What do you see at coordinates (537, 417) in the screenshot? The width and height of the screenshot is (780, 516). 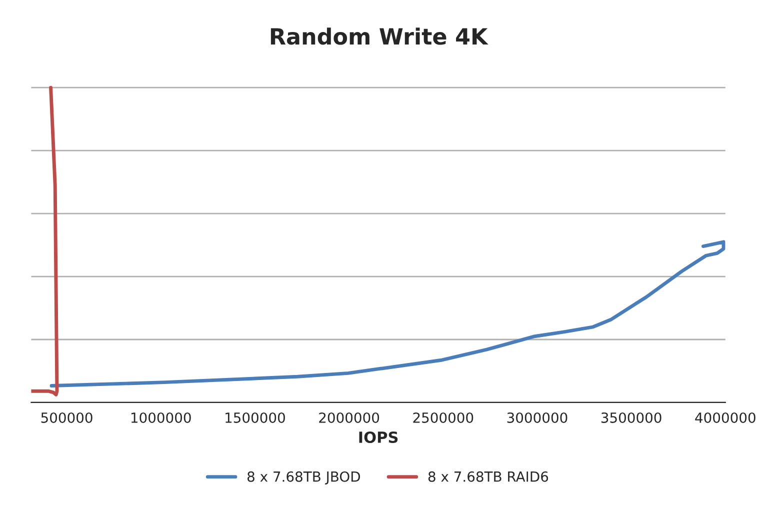 I see `x-tick-label: 3000000` at bounding box center [537, 417].